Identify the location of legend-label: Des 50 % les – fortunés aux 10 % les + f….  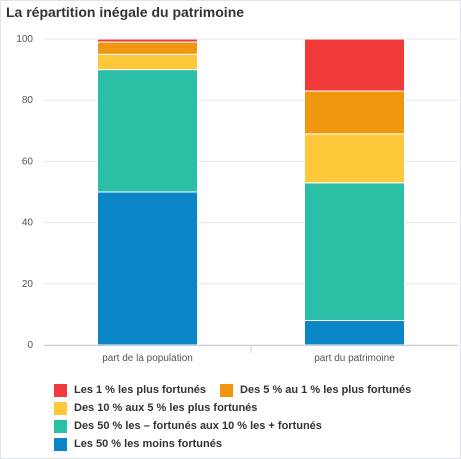
(198, 426).